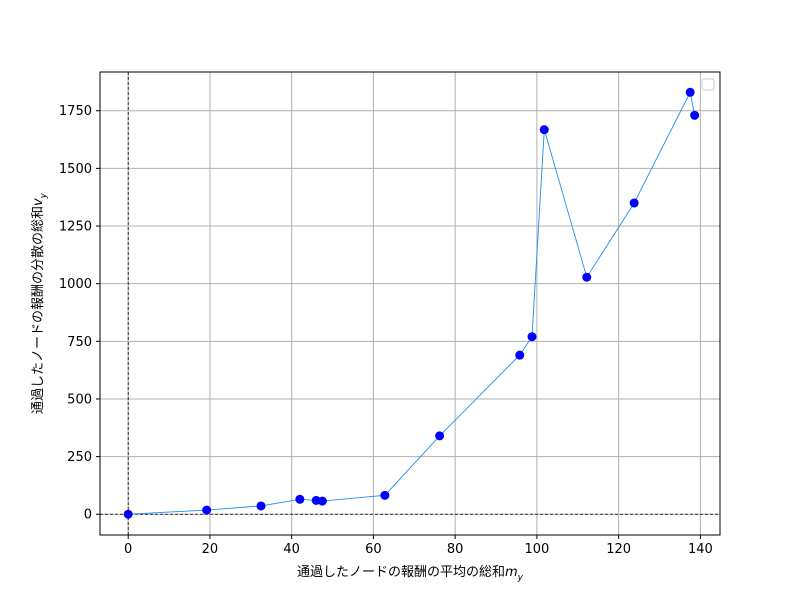  What do you see at coordinates (210, 549) in the screenshot?
I see `x-tick-label: 20` at bounding box center [210, 549].